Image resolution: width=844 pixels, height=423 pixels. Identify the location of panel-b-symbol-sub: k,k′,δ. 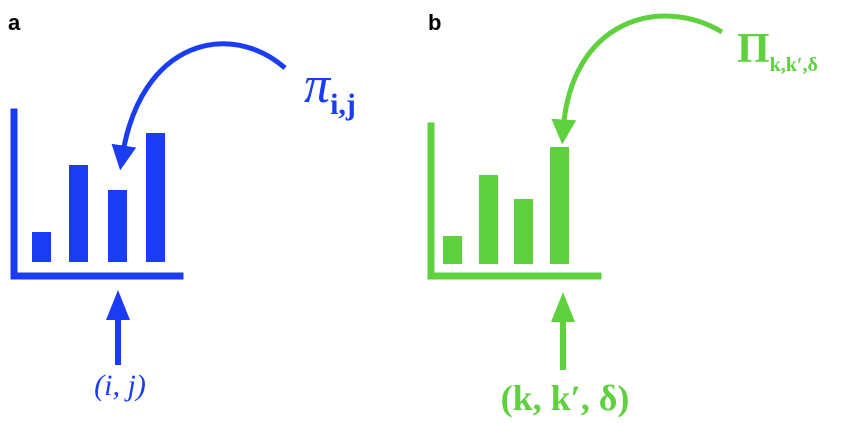
(794, 65).